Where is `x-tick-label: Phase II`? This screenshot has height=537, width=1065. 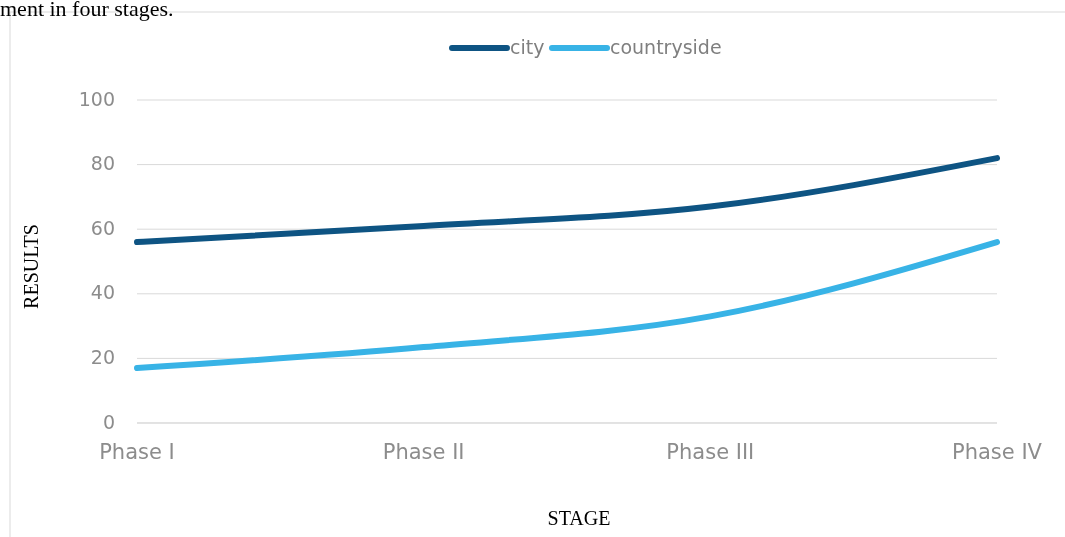
x-tick-label: Phase II is located at coordinates (423, 452).